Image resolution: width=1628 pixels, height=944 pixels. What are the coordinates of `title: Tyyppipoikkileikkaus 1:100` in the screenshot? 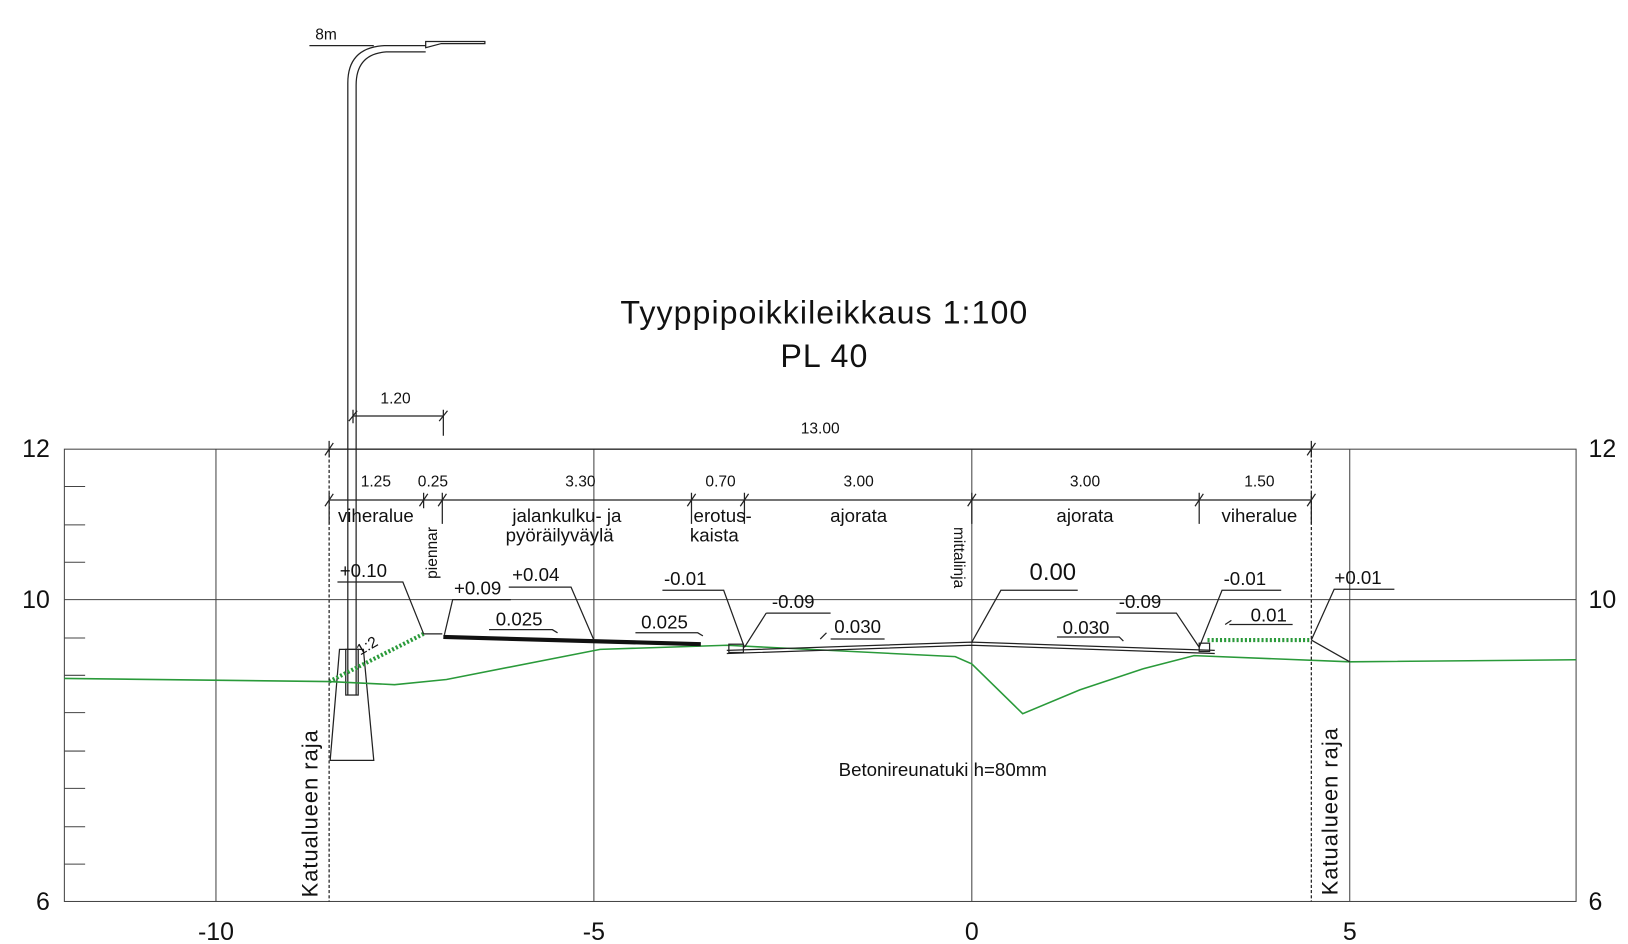 It's located at (824, 313).